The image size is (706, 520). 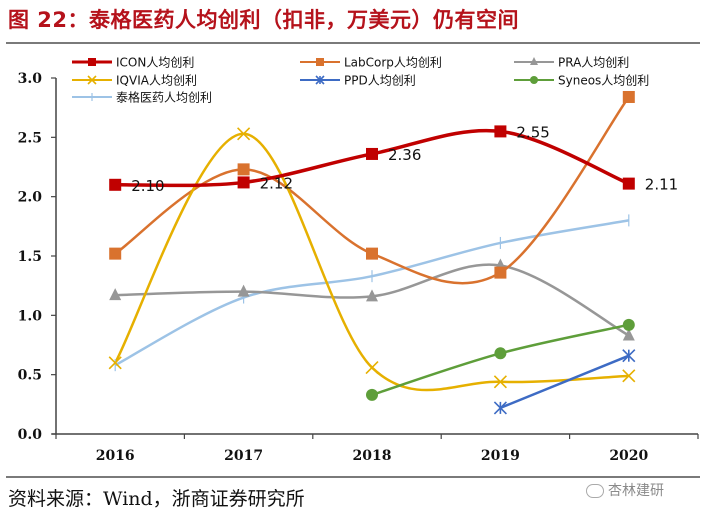 I want to click on source-note: 资料来源：Wind，浙商证券研究所, so click(x=156, y=499).